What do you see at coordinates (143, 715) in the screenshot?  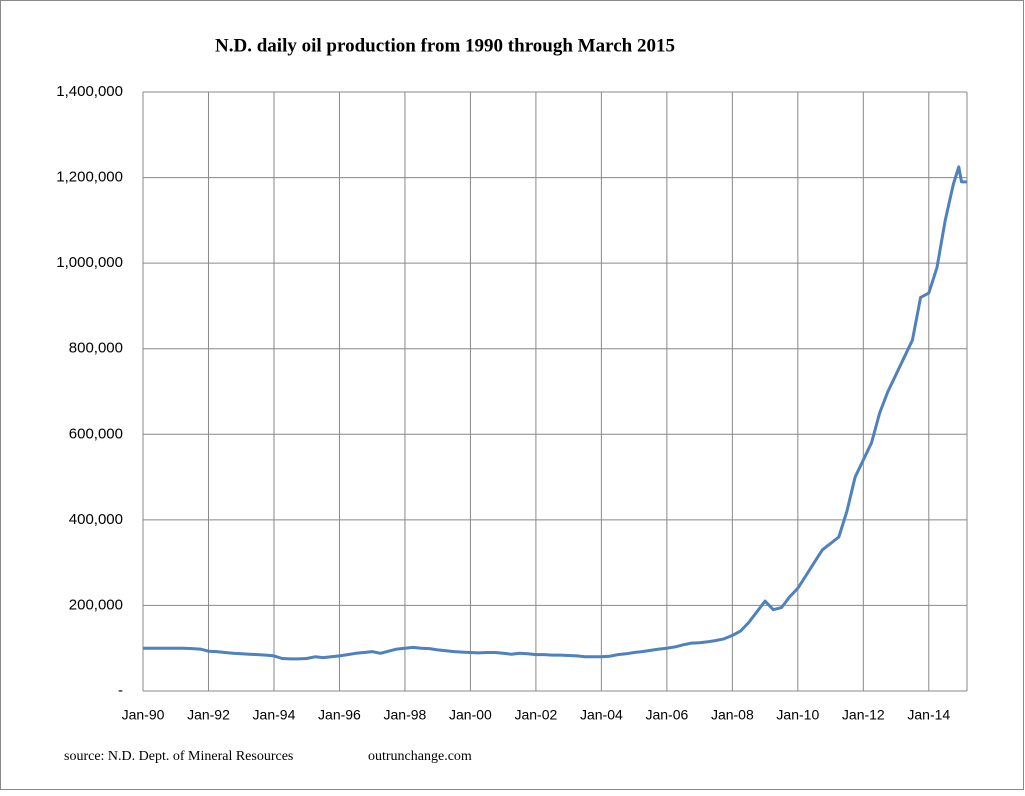 I see `x-tick-label: Jan-90` at bounding box center [143, 715].